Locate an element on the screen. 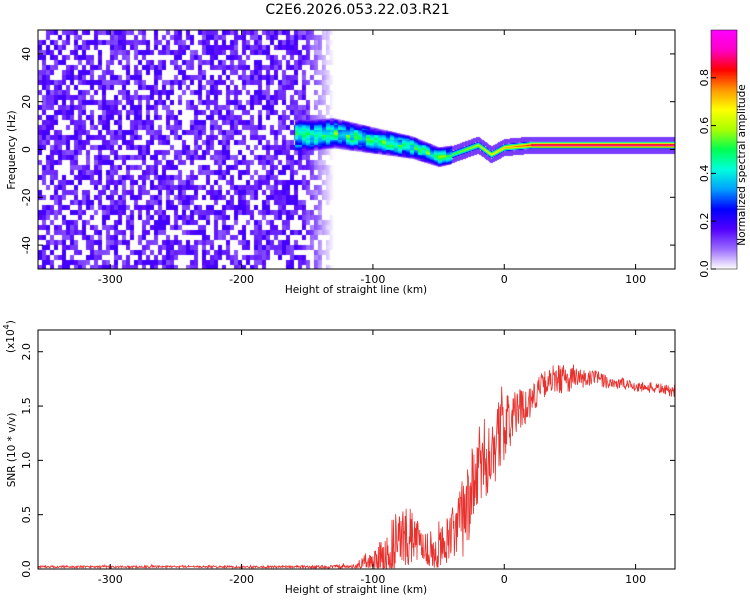 The width and height of the screenshot is (750, 600). snr-y-scale: (x104) is located at coordinates (9, 336).